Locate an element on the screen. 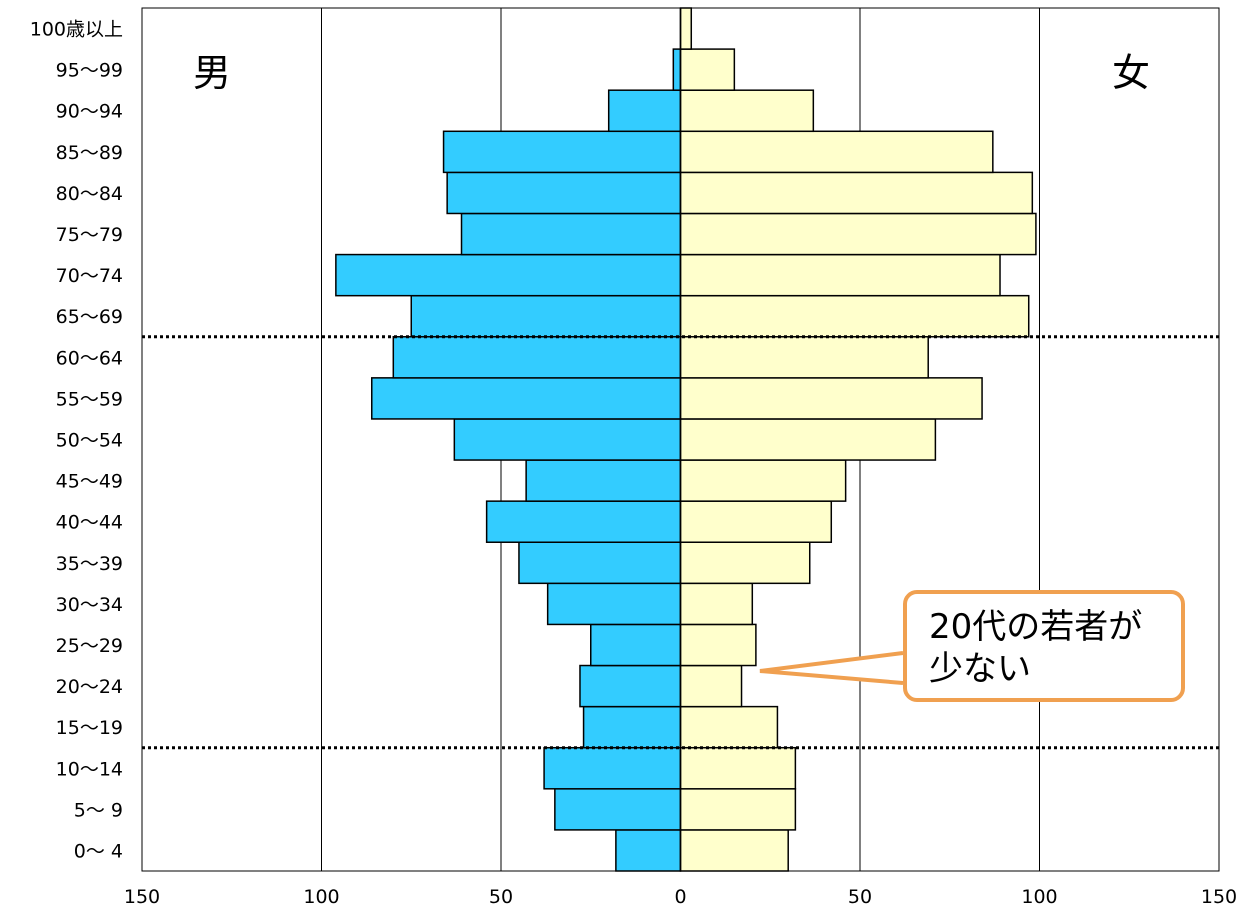  age-label-14: 70～74 is located at coordinates (89, 276).